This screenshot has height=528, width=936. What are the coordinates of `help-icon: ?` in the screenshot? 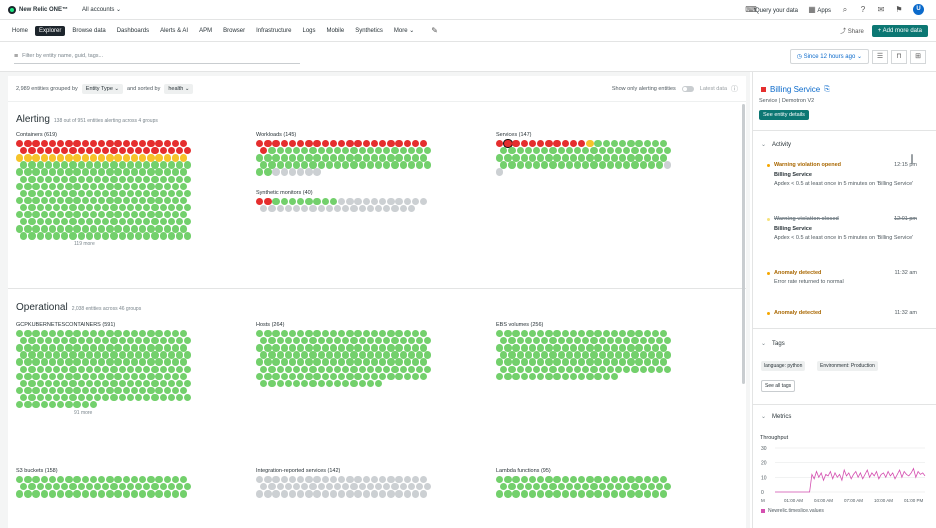 It's located at (863, 9).